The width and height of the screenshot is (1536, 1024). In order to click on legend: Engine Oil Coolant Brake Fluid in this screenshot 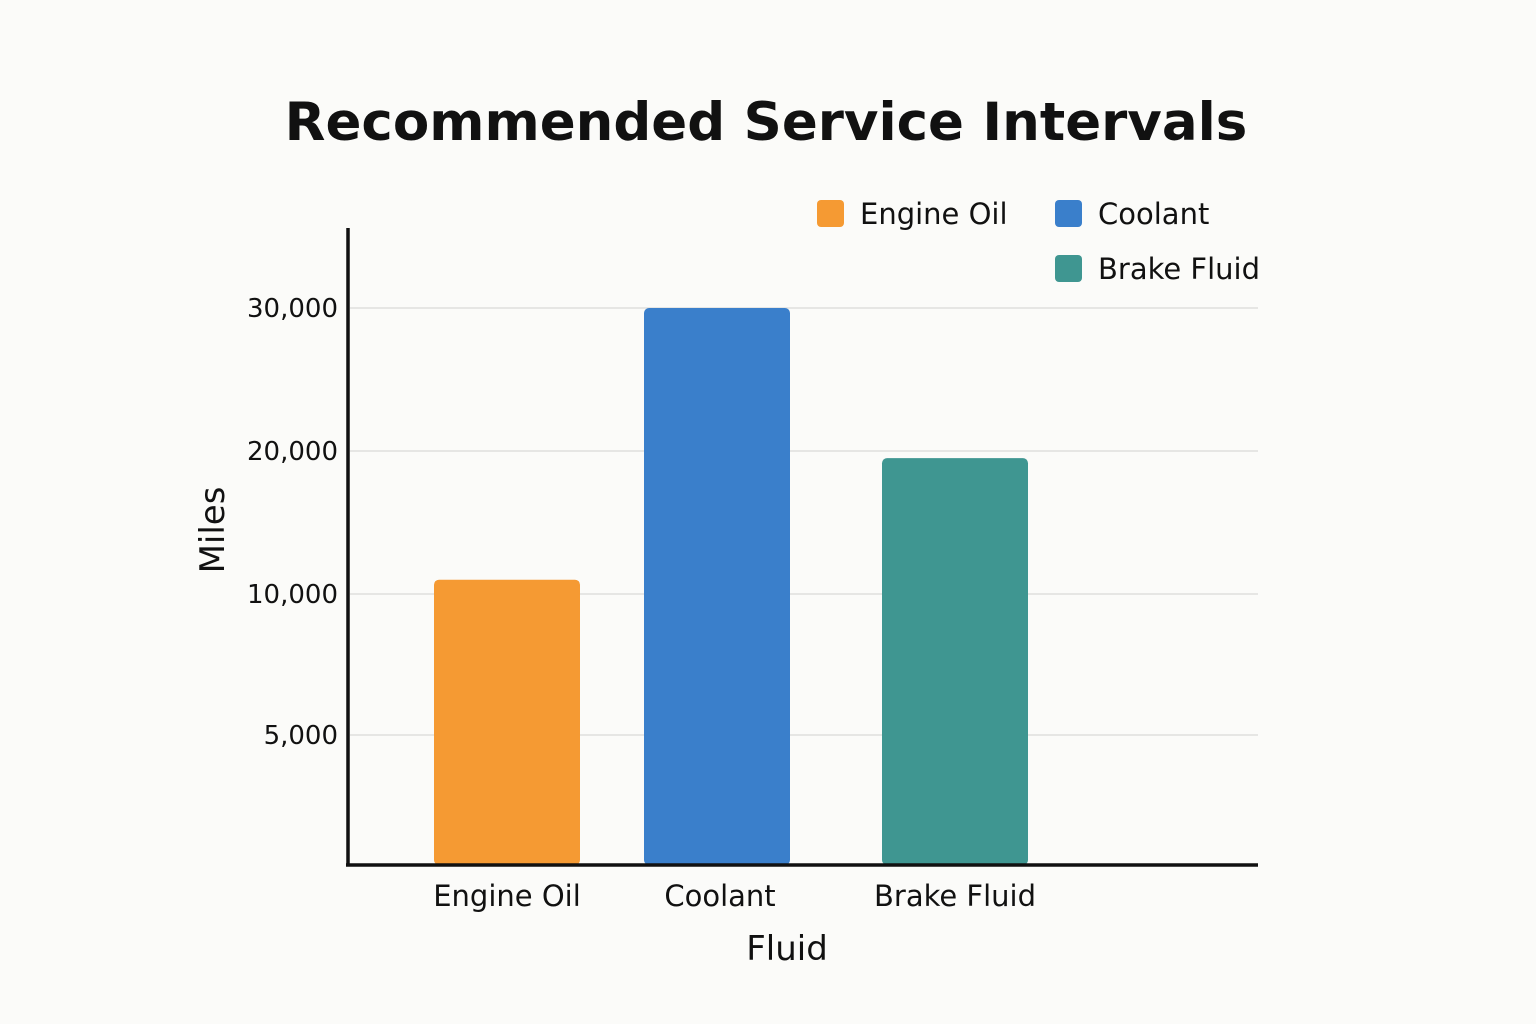, I will do `click(1038, 241)`.